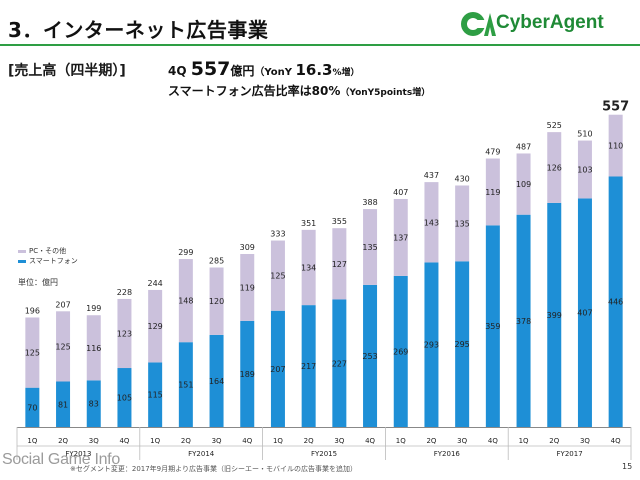 The image size is (640, 480). Describe the element at coordinates (314, 70) in the screenshot. I see `headline-yony-value: 16.3` at that location.